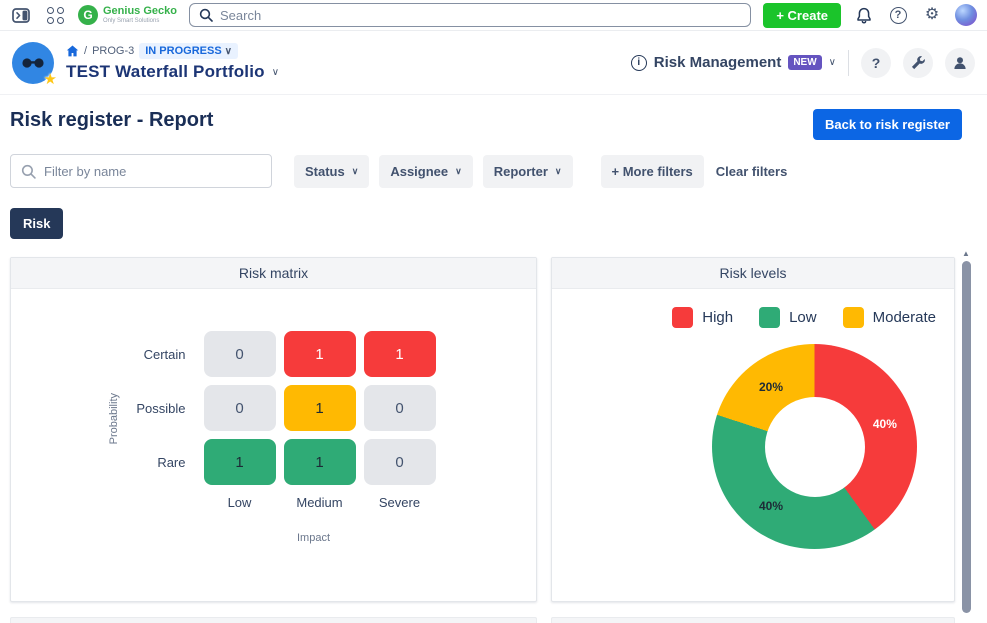  I want to click on legend-item-high: High, so click(702, 317).